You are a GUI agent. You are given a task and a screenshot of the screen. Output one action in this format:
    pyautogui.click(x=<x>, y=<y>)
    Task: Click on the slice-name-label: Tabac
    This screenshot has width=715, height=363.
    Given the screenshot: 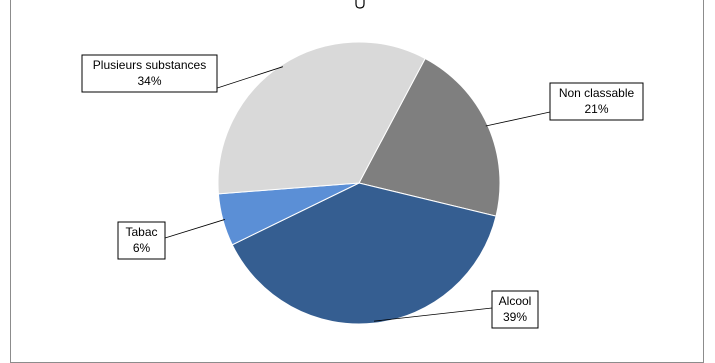 What is the action you would take?
    pyautogui.click(x=141, y=232)
    